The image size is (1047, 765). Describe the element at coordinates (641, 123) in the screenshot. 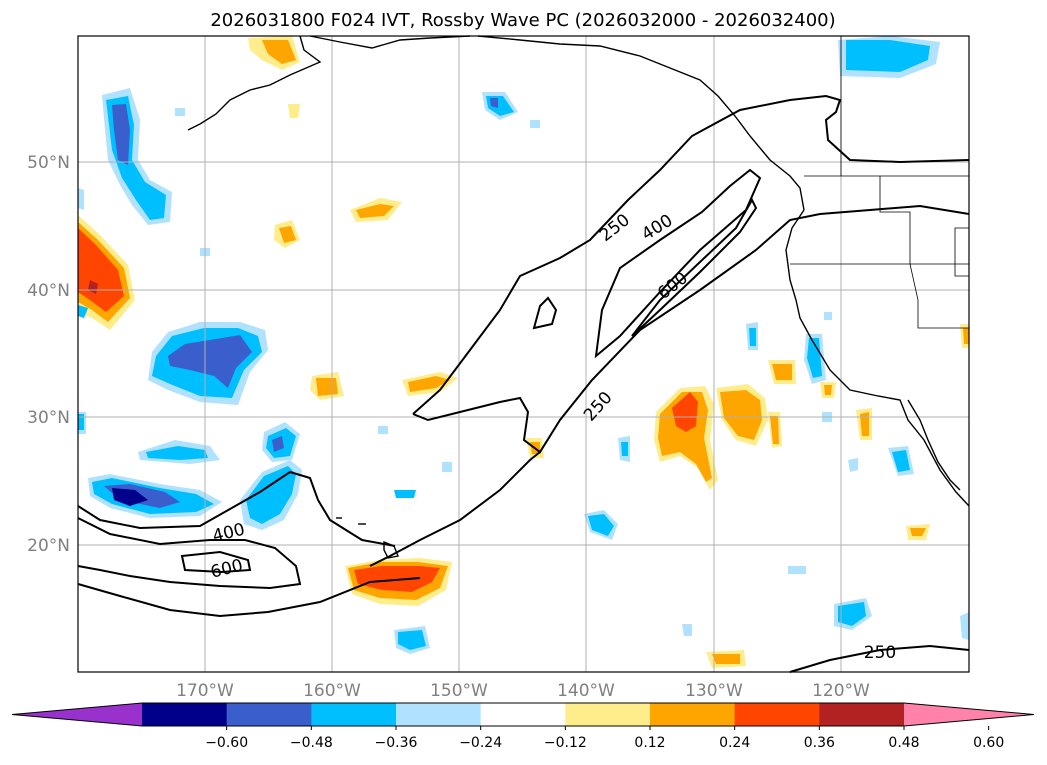

I see `coastline-gulf-alaska` at that location.